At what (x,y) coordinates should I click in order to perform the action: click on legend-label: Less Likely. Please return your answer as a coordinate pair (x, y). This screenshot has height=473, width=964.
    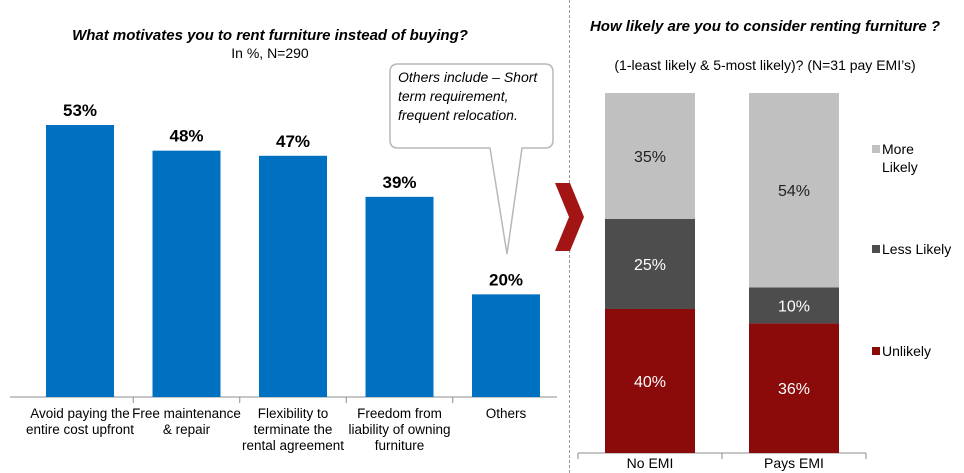
    Looking at the image, I should click on (917, 249).